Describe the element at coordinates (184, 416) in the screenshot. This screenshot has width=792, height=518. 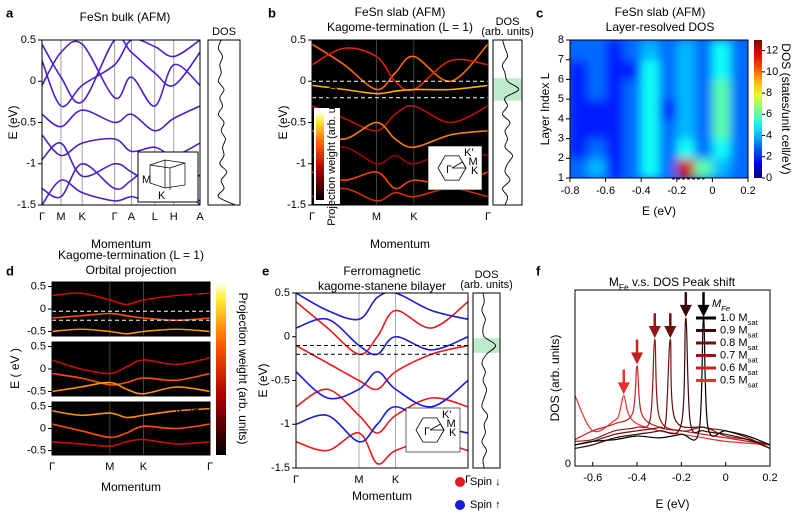
I see `orbital-label-part: xz` at that location.